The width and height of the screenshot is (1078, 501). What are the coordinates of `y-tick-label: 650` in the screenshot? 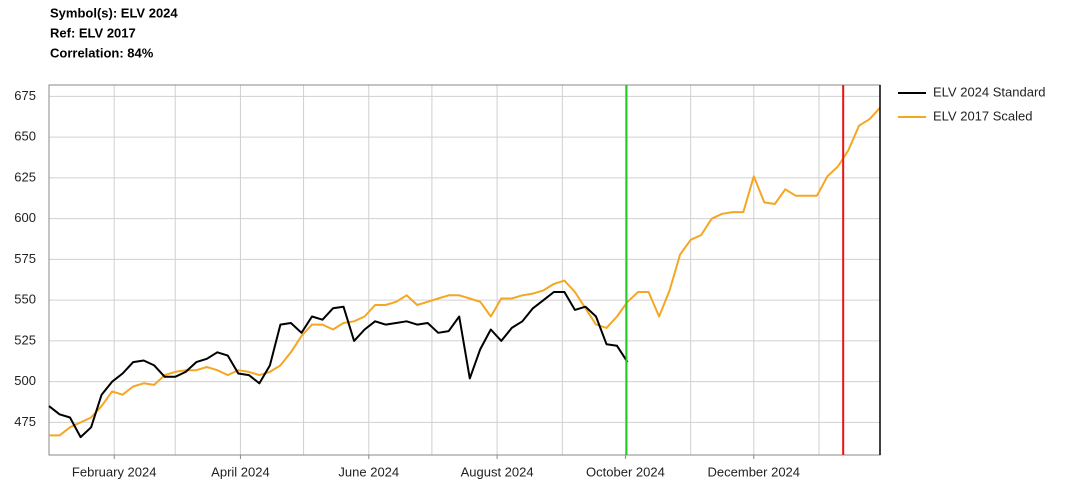 It's located at (25, 136).